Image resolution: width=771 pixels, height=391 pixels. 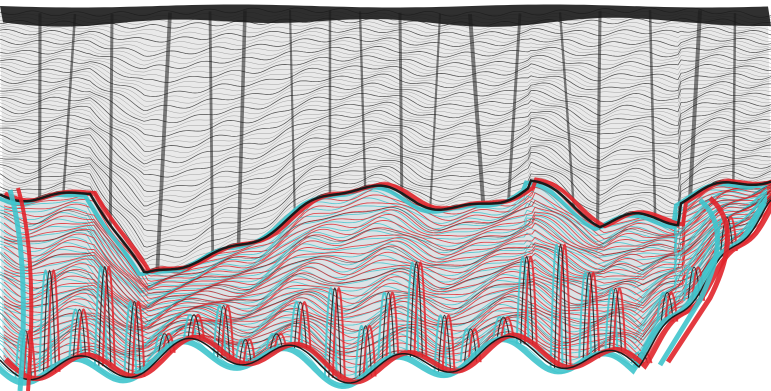 I want to click on right-edge-cyan, so click(x=688, y=282).